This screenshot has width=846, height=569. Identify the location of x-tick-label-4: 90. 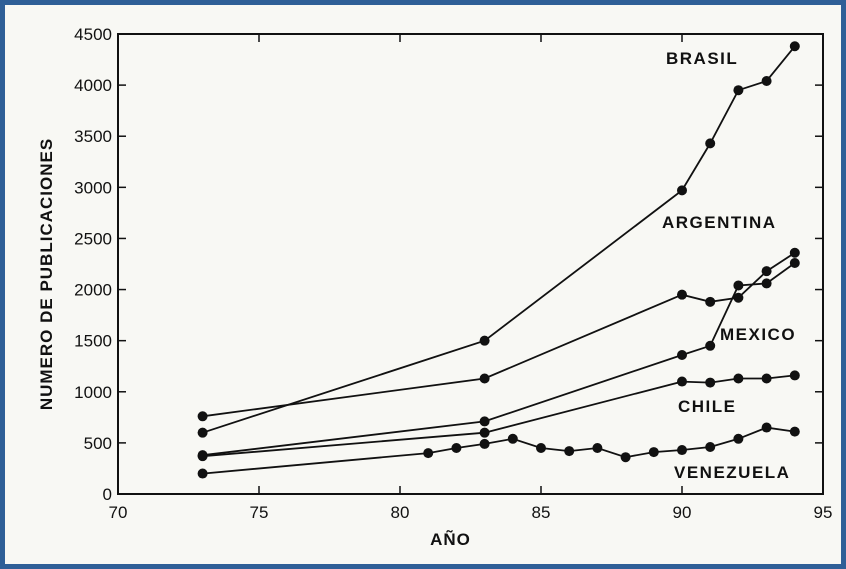
(682, 512).